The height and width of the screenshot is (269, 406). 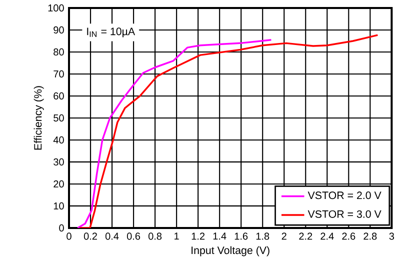 What do you see at coordinates (59, 118) in the screenshot?
I see `y-tick-label: 50` at bounding box center [59, 118].